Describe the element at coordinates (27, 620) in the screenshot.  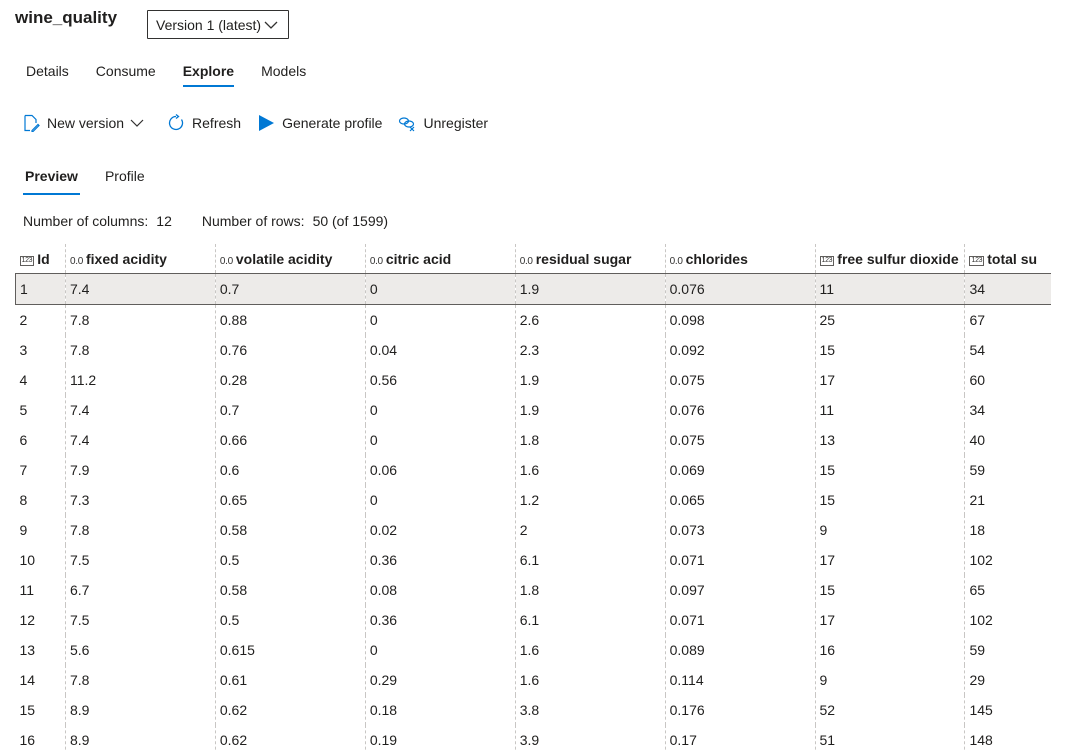
I see `table-cell: 12` at that location.